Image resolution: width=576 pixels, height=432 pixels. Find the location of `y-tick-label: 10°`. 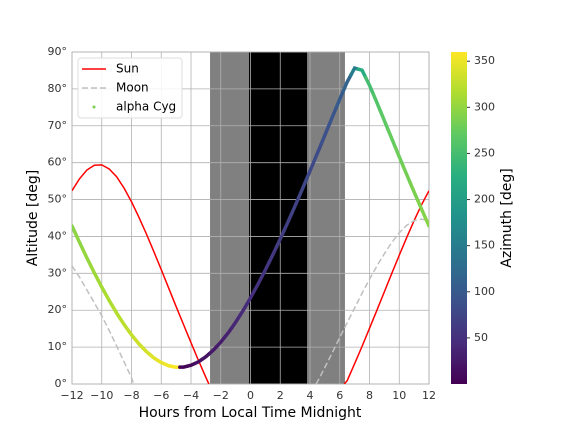

y-tick-label: 10° is located at coordinates (58, 346).